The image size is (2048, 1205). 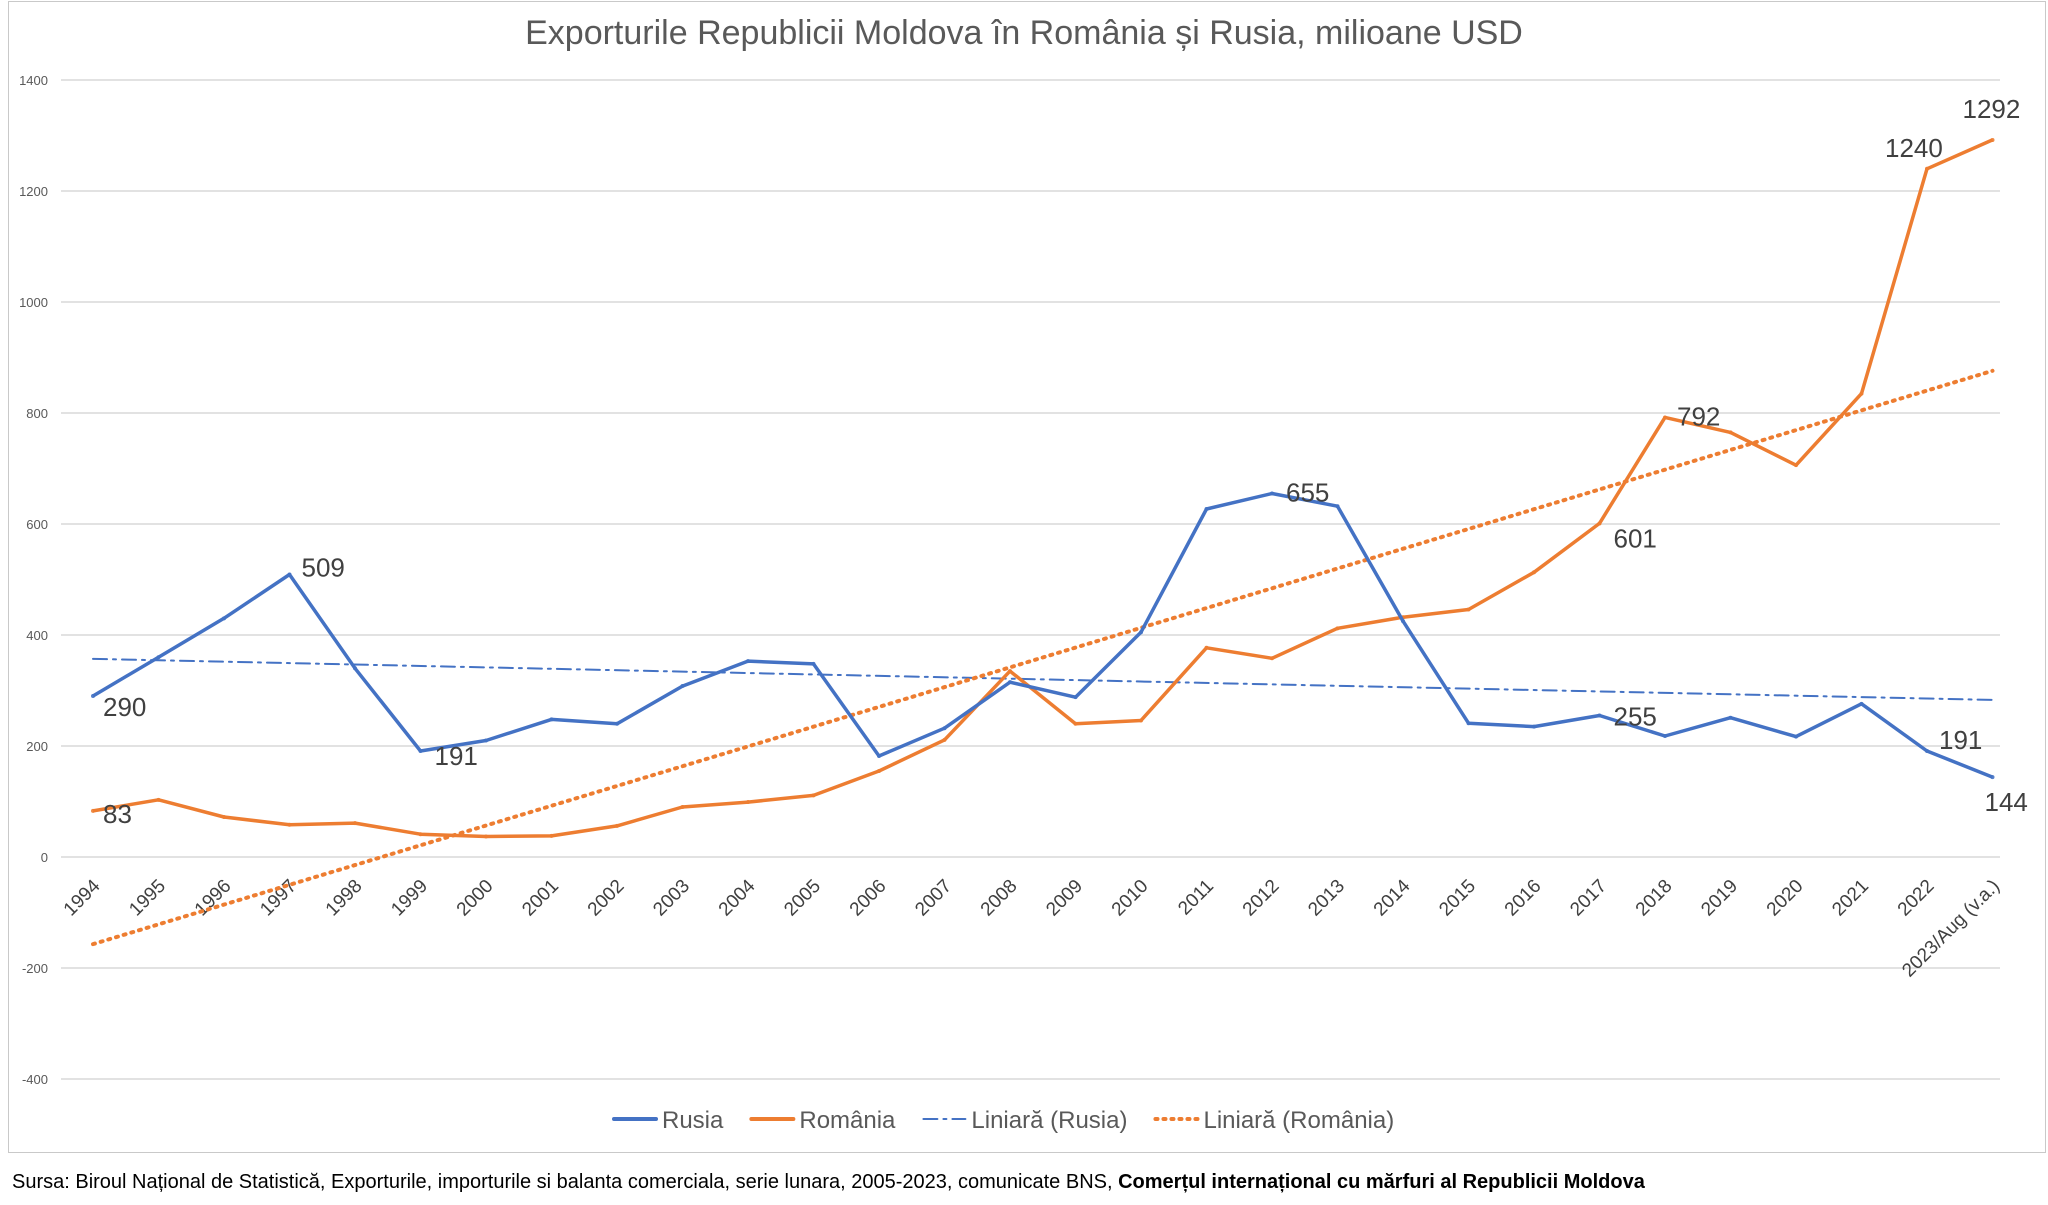 What do you see at coordinates (1523, 898) in the screenshot?
I see `x-tick-label: 2016` at bounding box center [1523, 898].